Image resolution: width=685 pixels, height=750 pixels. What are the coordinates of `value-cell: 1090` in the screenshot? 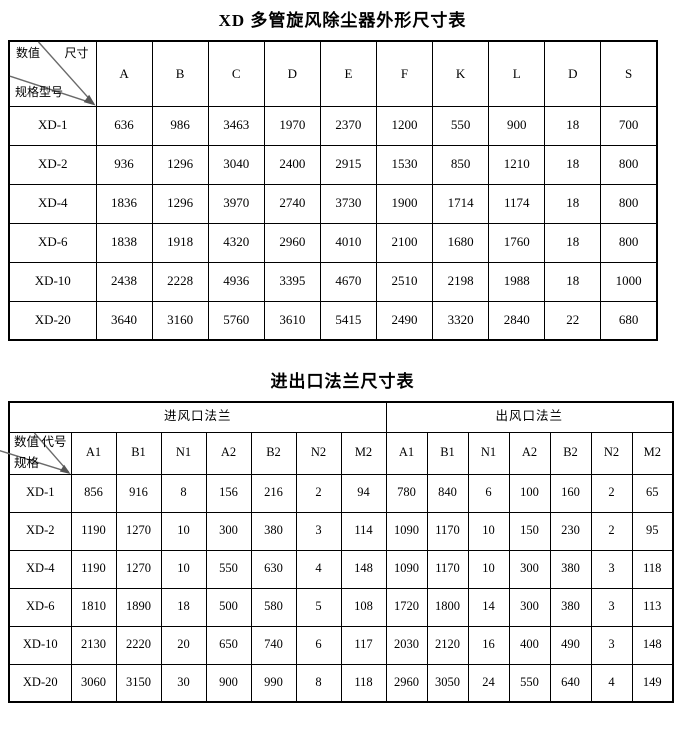 It's located at (406, 569).